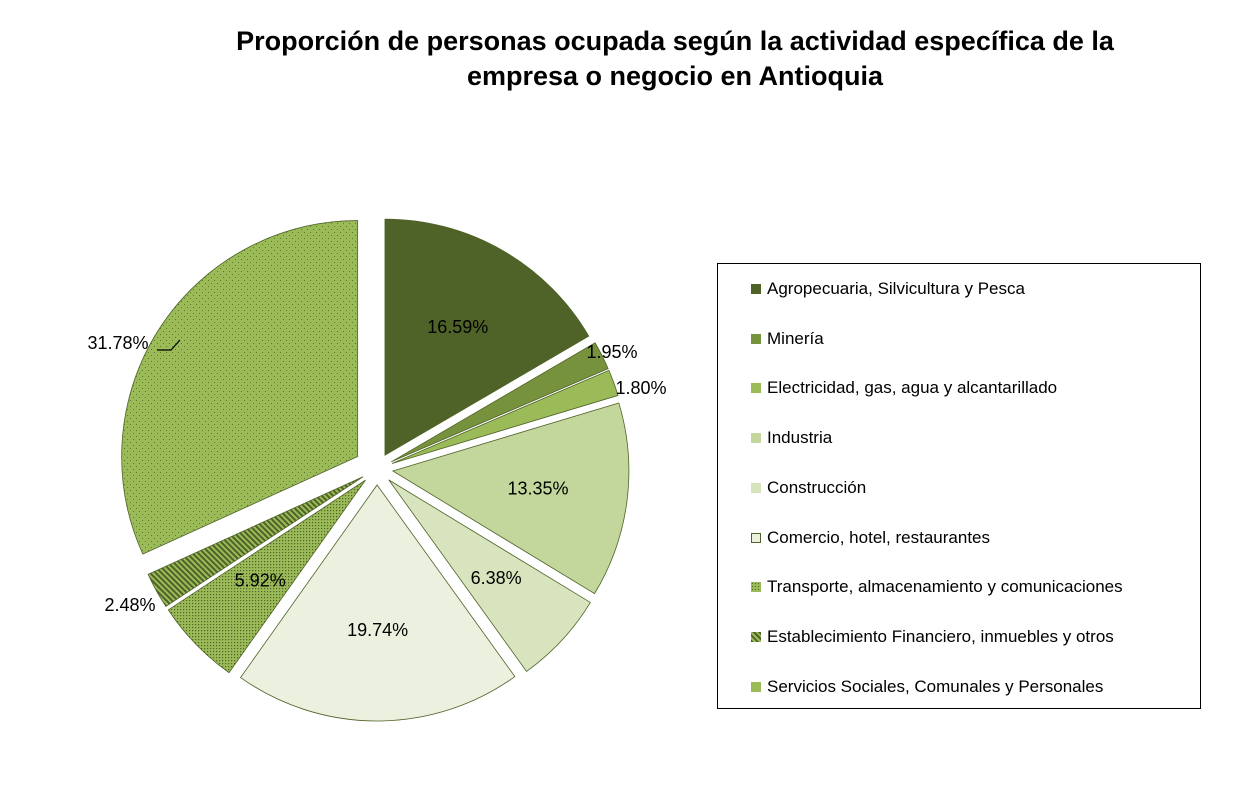 The image size is (1235, 805). I want to click on legend-label: Agropecuaria, Silvicultura y Pesca, so click(896, 288).